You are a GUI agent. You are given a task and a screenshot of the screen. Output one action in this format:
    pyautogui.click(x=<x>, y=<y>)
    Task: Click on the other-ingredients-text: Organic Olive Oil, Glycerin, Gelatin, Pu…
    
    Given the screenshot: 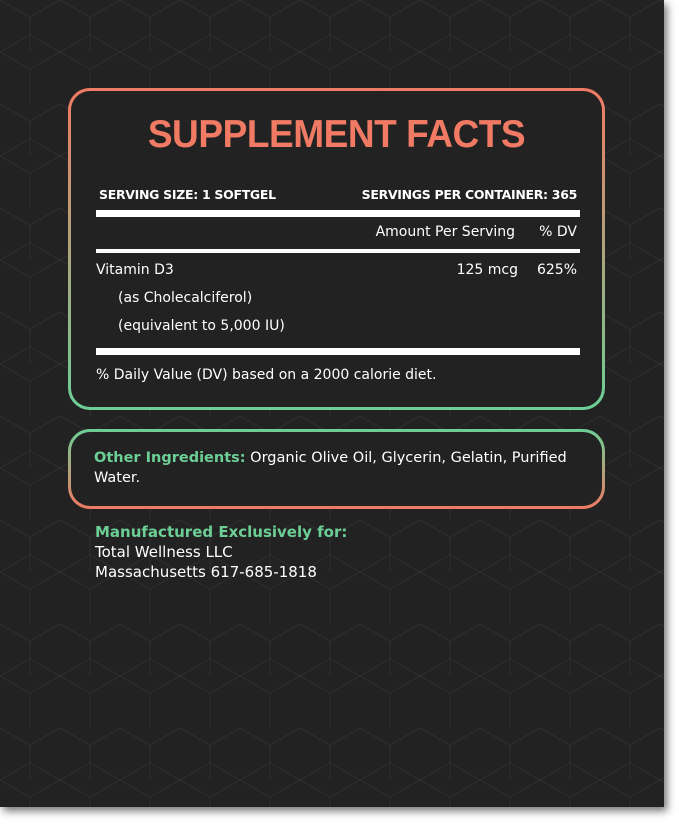 What is the action you would take?
    pyautogui.click(x=330, y=468)
    